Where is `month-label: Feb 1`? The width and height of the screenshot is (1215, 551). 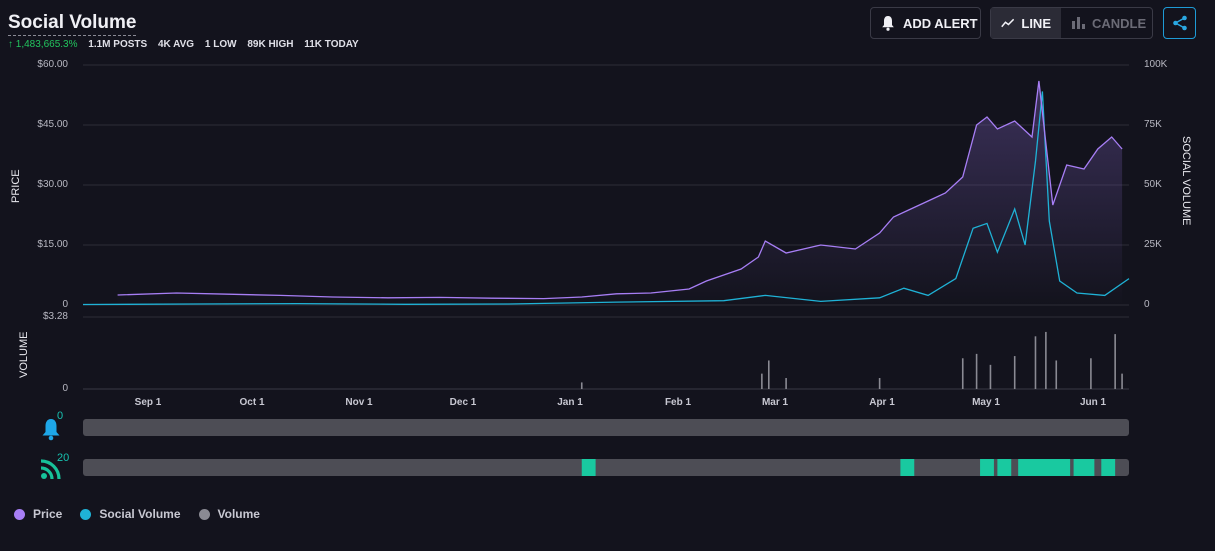
month-label: Feb 1 is located at coordinates (678, 402).